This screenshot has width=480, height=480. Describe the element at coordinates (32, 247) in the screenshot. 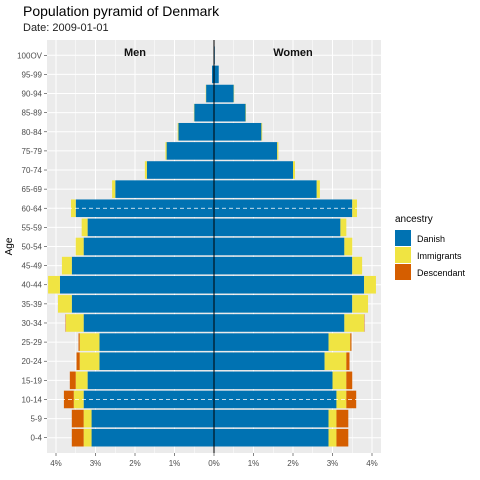

I see `y-tick-label: 50-54` at that location.